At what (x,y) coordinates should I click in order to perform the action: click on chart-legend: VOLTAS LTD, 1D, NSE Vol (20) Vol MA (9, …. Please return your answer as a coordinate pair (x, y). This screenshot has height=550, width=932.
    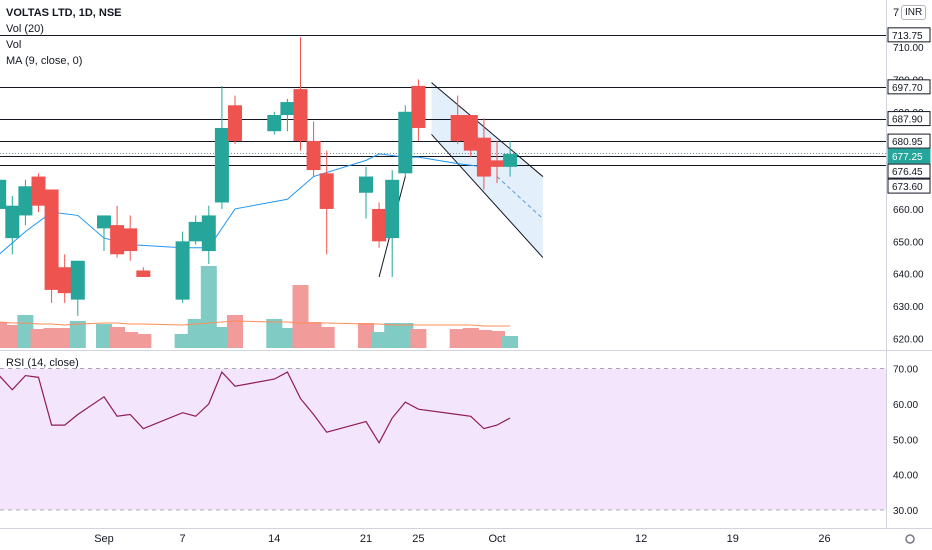
    Looking at the image, I should click on (64, 37).